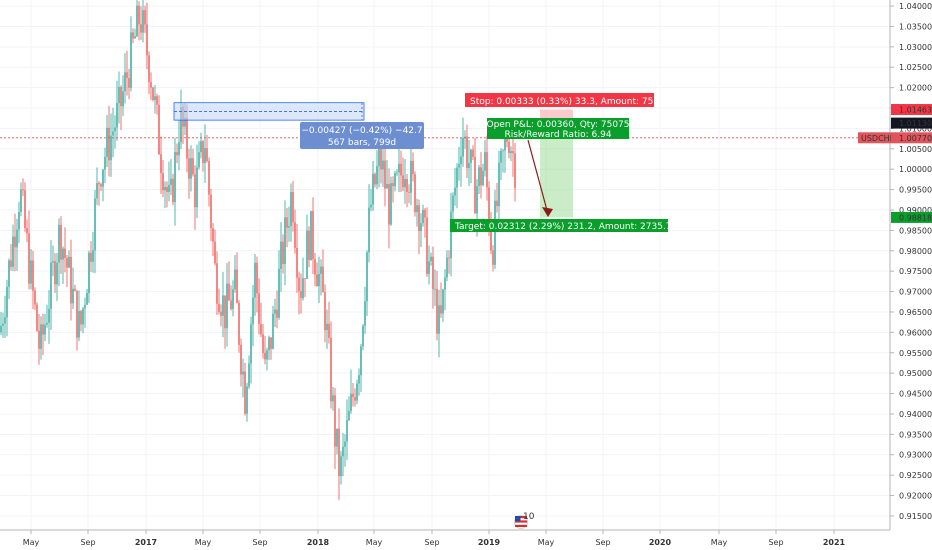  I want to click on current-price-text: 1.00770, so click(915, 138).